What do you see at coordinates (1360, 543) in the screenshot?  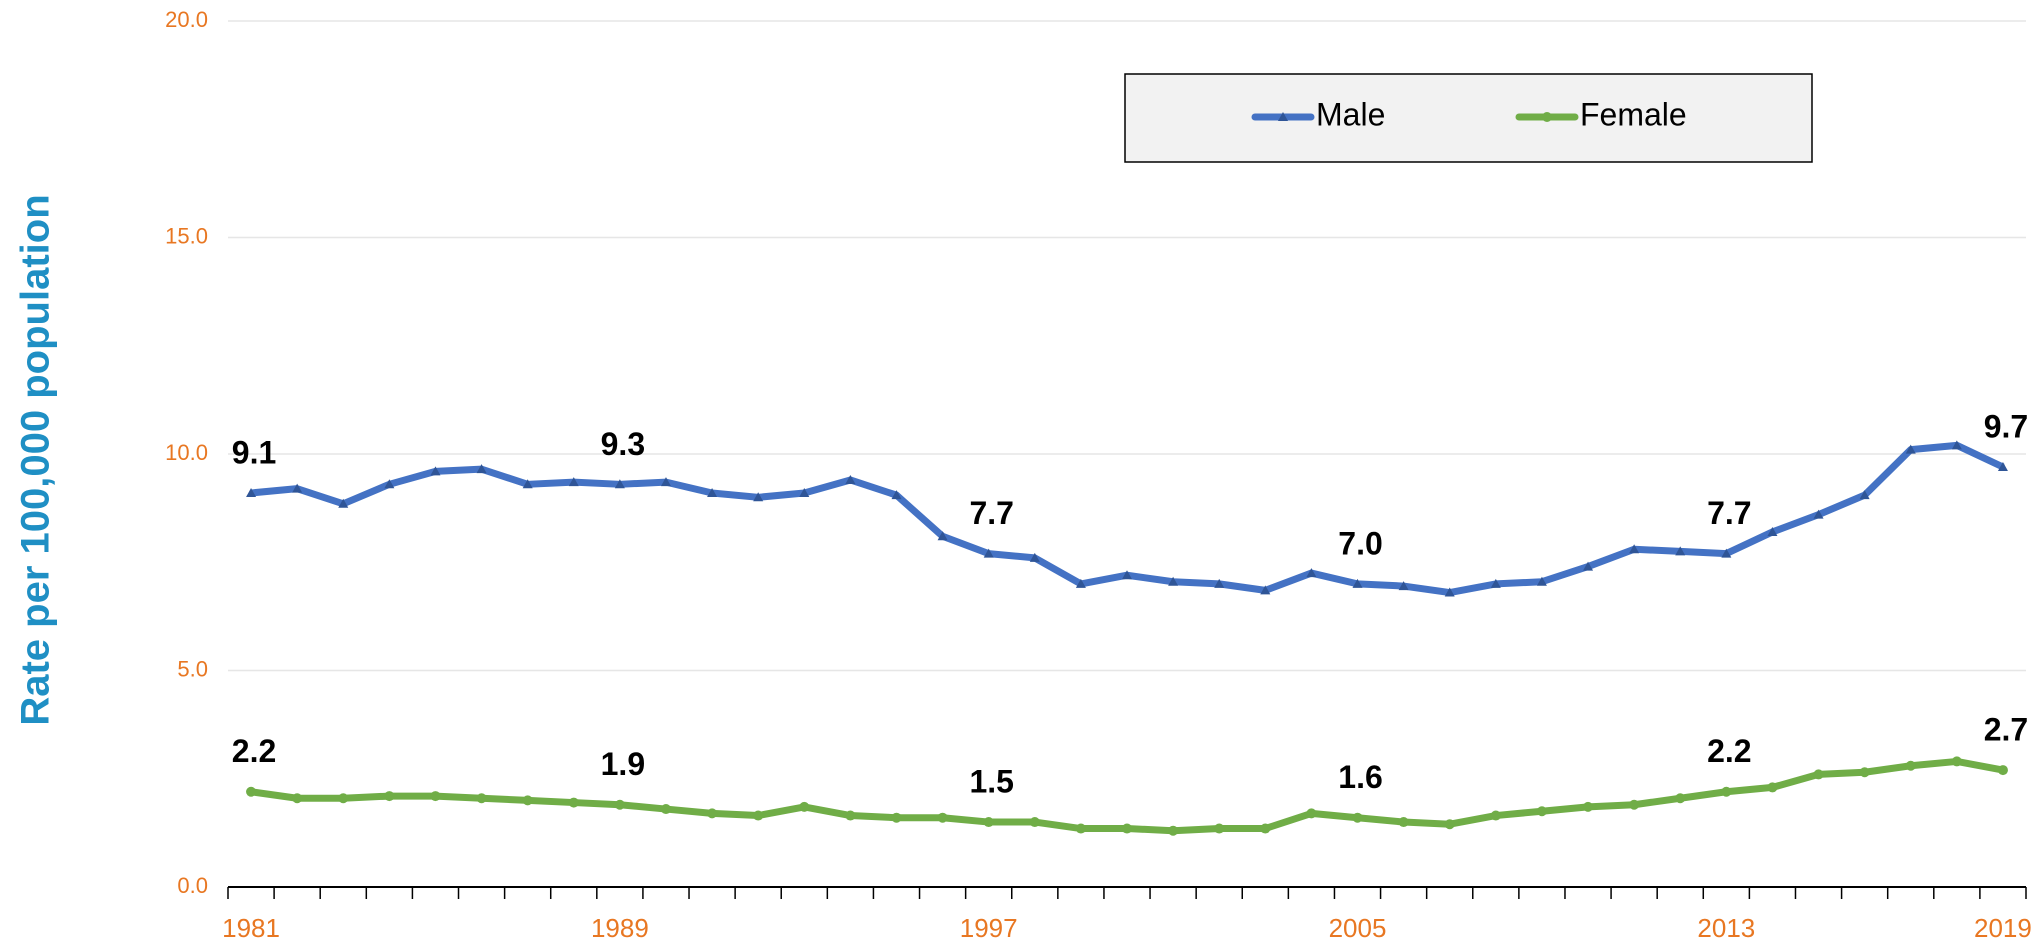 I see `data-label: 7.0` at bounding box center [1360, 543].